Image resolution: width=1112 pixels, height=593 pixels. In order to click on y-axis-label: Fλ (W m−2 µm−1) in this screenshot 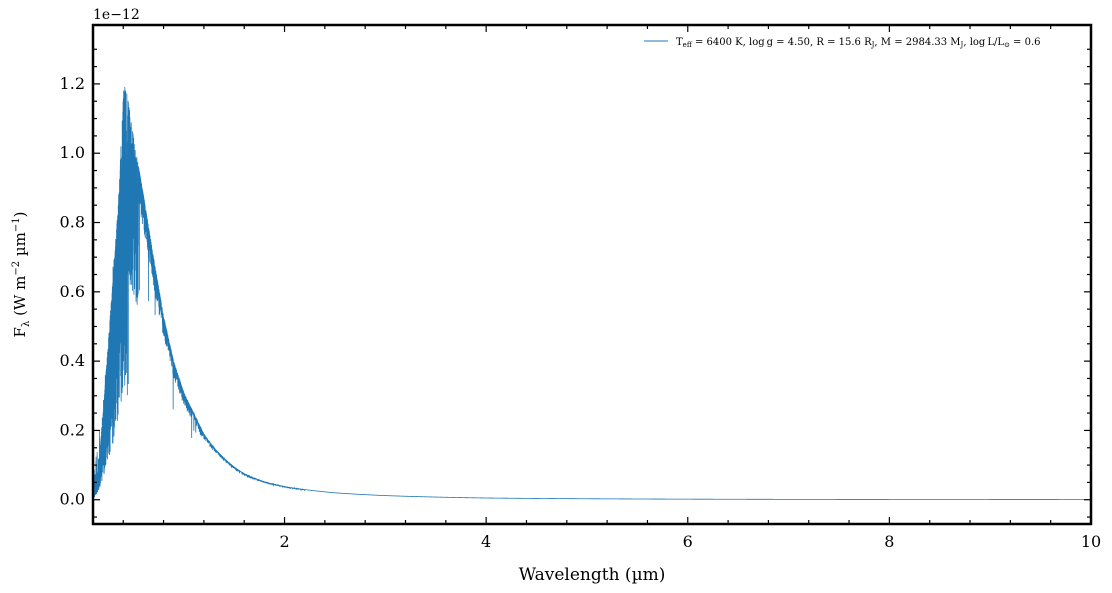, I will do `click(21, 275)`.